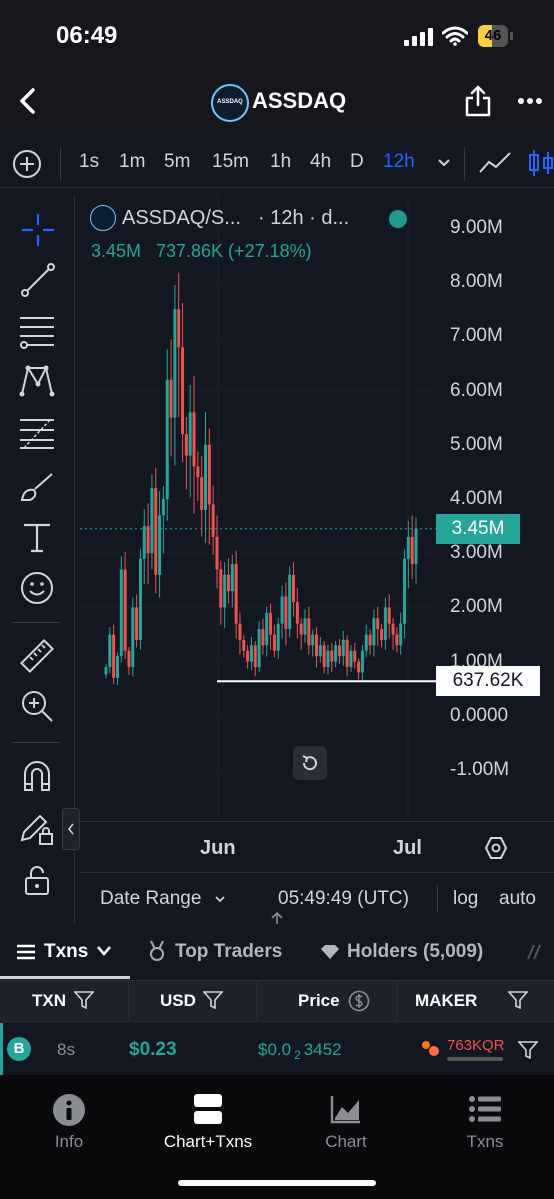 The height and width of the screenshot is (1199, 554). What do you see at coordinates (230, 161) in the screenshot?
I see `tf-15m: 15m` at bounding box center [230, 161].